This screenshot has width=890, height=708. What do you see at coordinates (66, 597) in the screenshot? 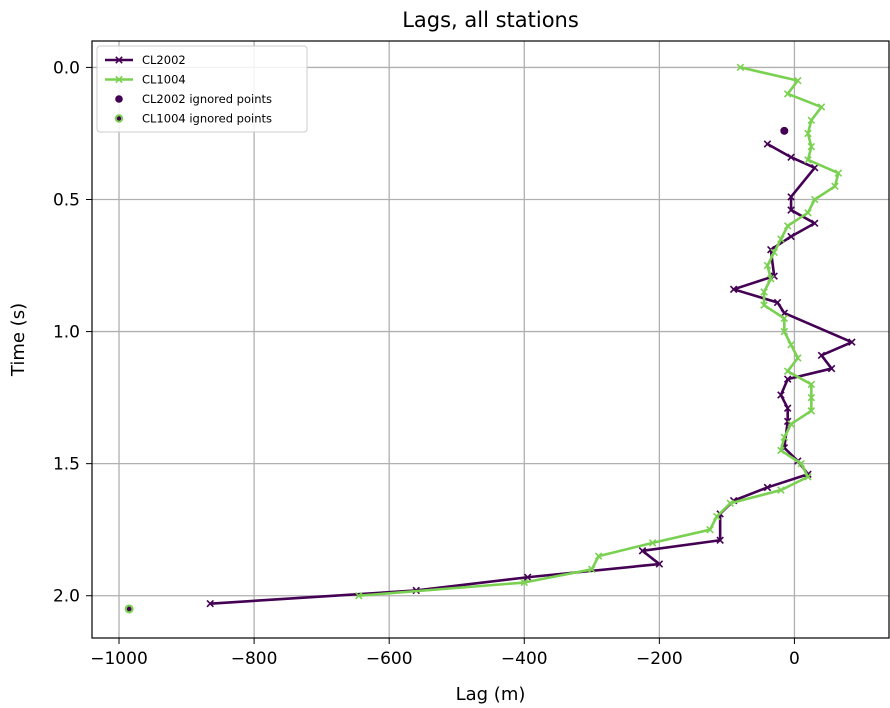
I see `y-tick-label: 2.0` at bounding box center [66, 597].